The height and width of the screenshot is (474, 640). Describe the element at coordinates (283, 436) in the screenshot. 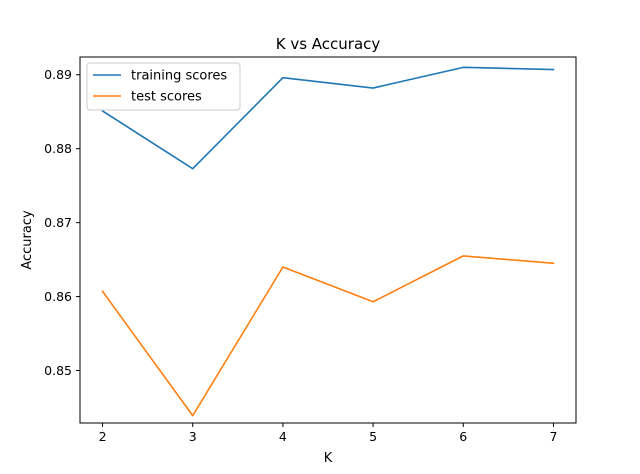

I see `x-tick-label: 4` at that location.